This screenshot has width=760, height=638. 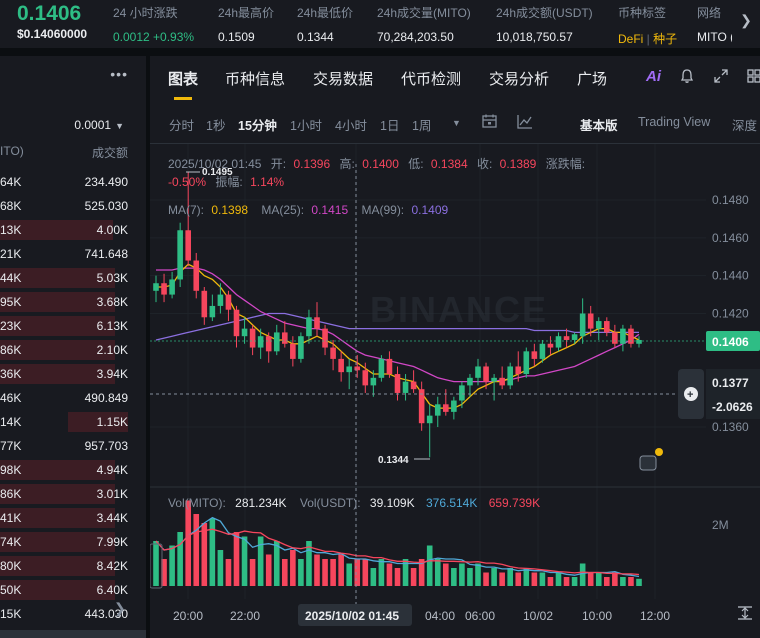 What do you see at coordinates (343, 79) in the screenshot?
I see `tab-trade-data: 交易数据` at bounding box center [343, 79].